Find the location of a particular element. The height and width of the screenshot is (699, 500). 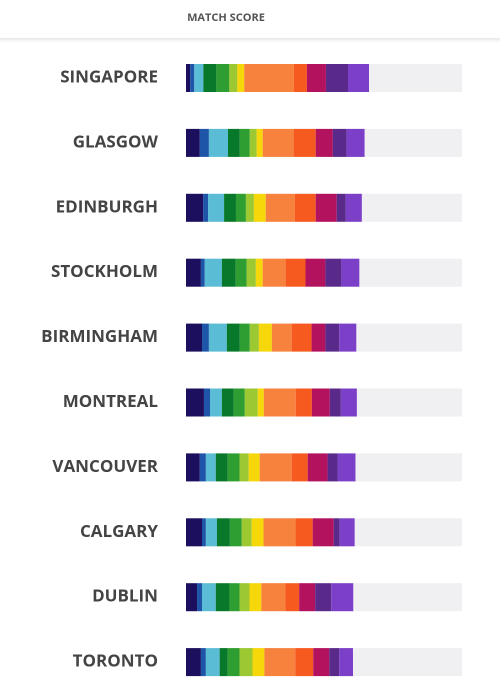

header-shadow is located at coordinates (250, 40).